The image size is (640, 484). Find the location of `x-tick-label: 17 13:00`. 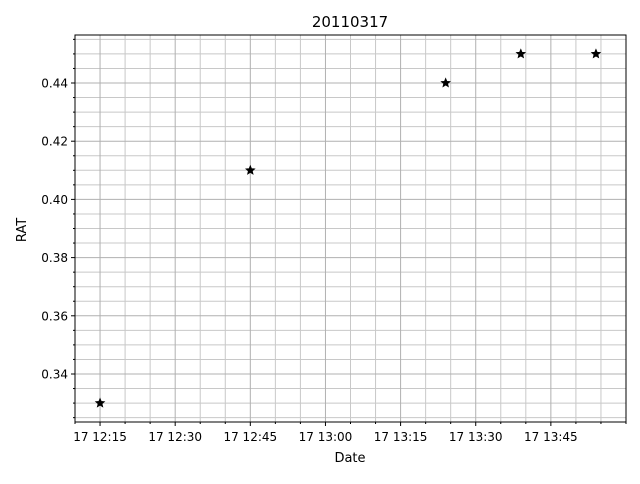

x-tick-label: 17 13:00 is located at coordinates (326, 437).